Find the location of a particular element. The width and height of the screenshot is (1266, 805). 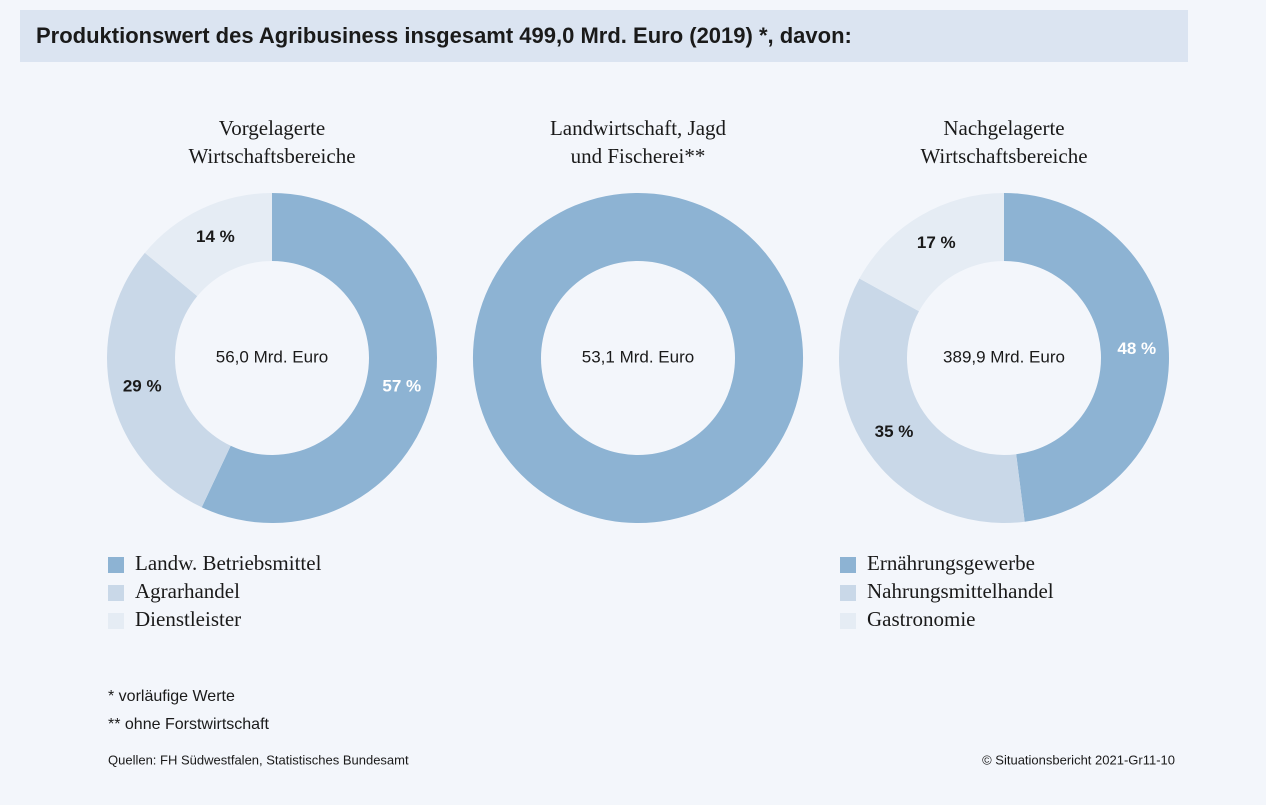

legend-label: Nahrungsmittelhandel is located at coordinates (960, 591).